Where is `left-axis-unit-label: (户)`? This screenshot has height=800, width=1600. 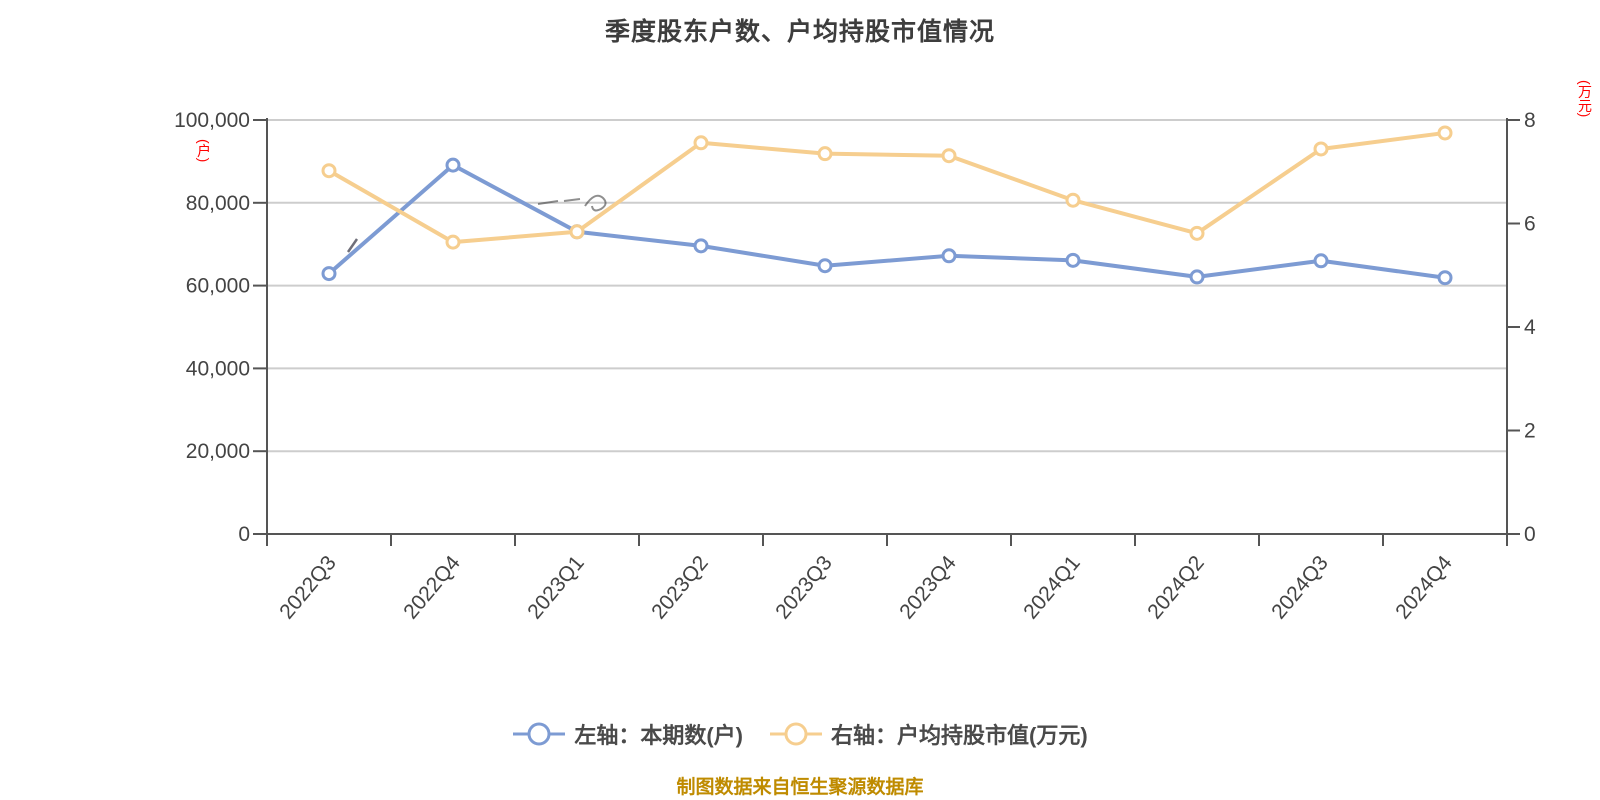
left-axis-unit-label: (户) is located at coordinates (204, 151).